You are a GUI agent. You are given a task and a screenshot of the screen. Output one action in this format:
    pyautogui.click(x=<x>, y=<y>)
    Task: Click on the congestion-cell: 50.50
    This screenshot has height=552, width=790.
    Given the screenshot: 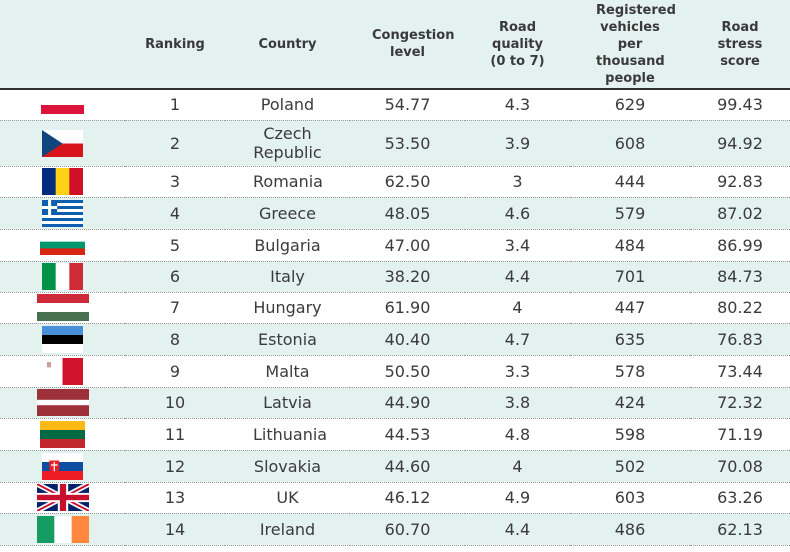 What is the action you would take?
    pyautogui.click(x=407, y=371)
    